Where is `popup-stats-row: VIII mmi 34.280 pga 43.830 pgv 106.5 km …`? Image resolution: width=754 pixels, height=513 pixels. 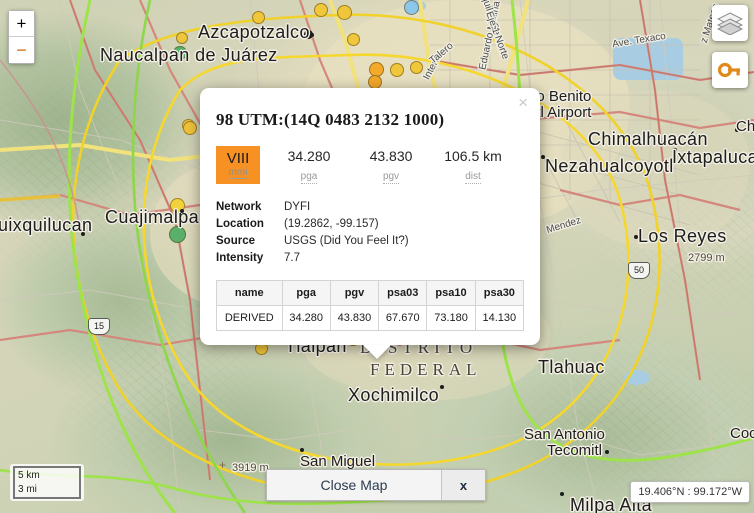
popup-stats-row: VIII mmi 34.280 pga 43.830 pgv 106.5 km … is located at coordinates (370, 165).